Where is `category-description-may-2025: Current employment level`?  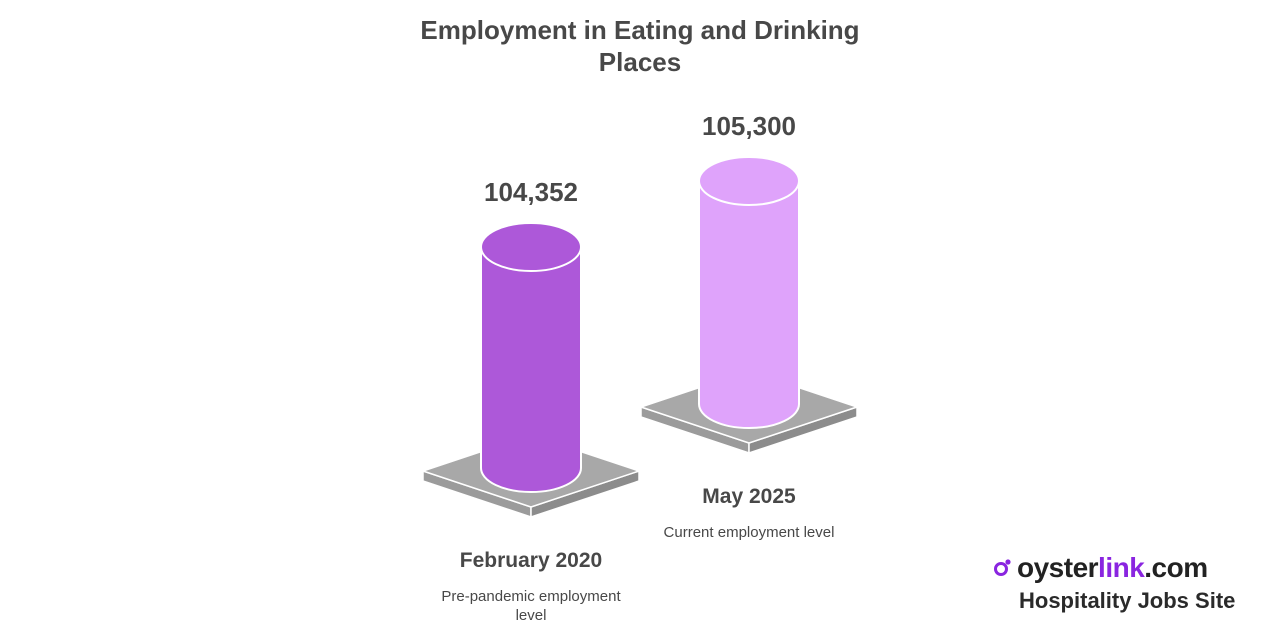 category-description-may-2025: Current employment level is located at coordinates (749, 532).